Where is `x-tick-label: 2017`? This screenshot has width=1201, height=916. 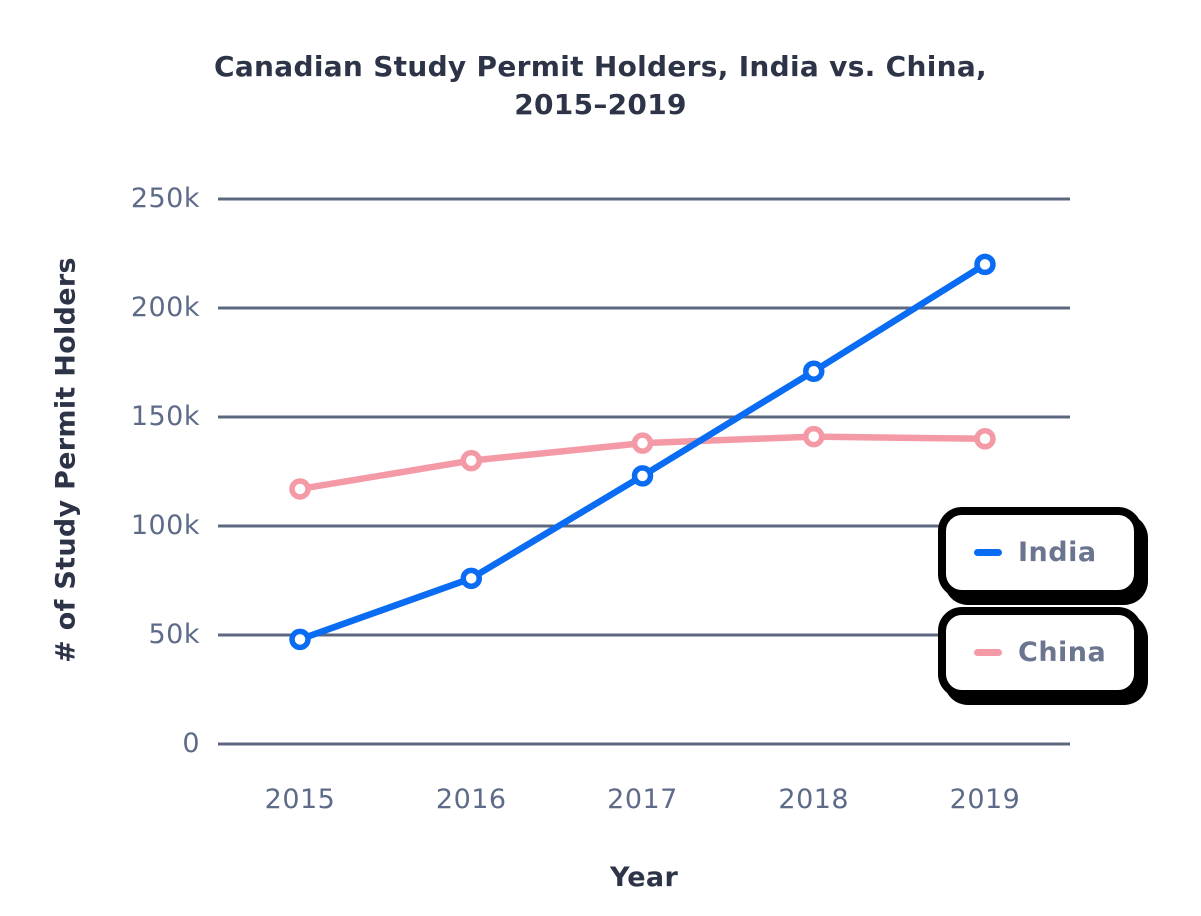
x-tick-label: 2017 is located at coordinates (642, 799).